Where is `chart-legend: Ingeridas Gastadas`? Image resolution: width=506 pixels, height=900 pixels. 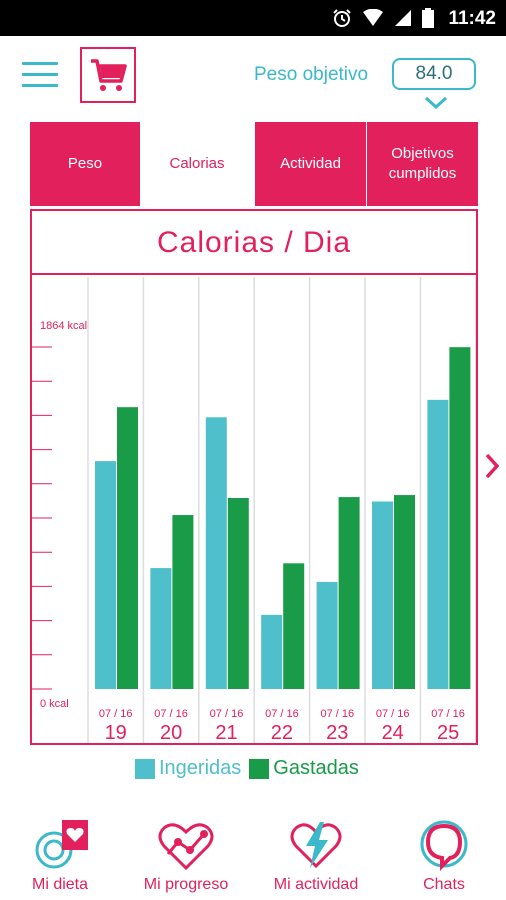 chart-legend: Ingeridas Gastadas is located at coordinates (251, 768).